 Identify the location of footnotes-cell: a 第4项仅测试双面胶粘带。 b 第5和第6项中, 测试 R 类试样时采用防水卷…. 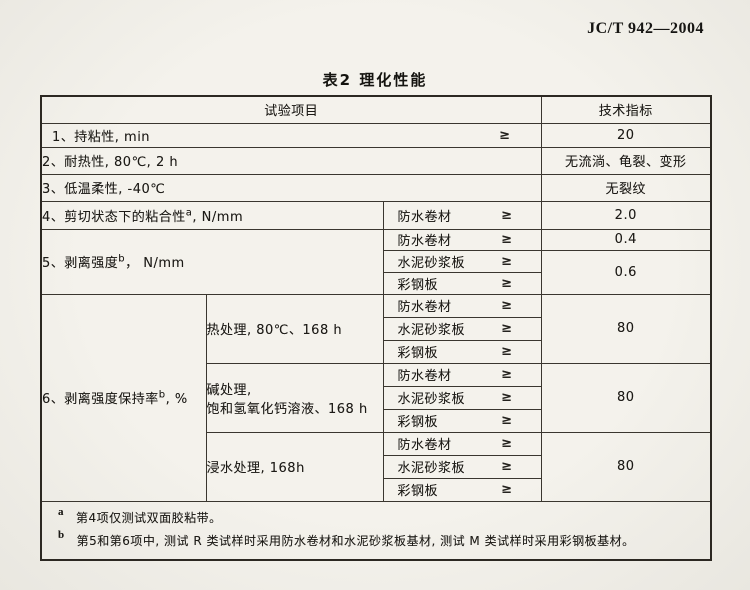
(376, 530).